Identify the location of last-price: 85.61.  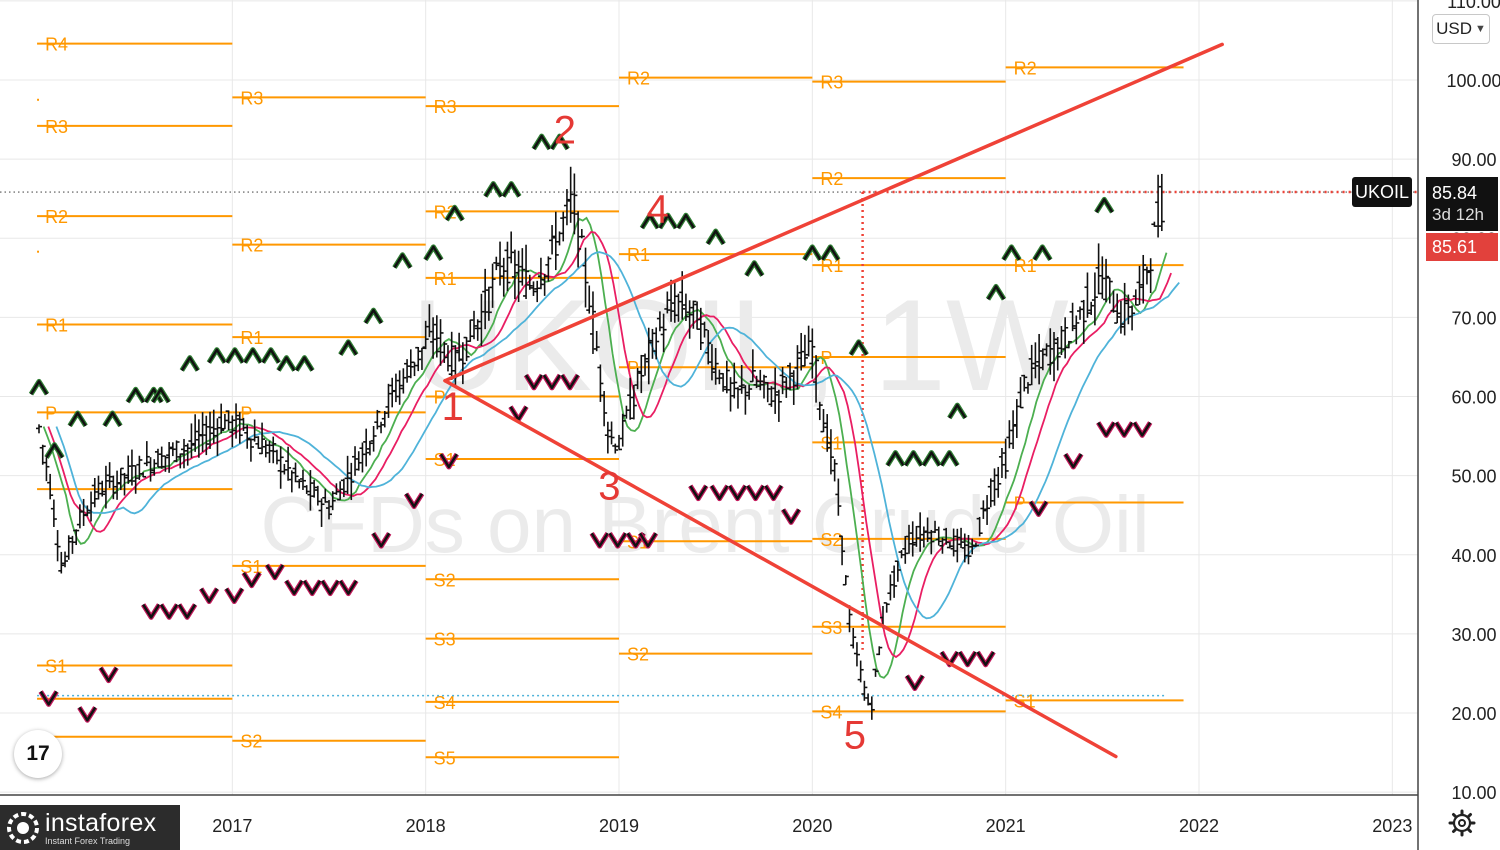
(1455, 246).